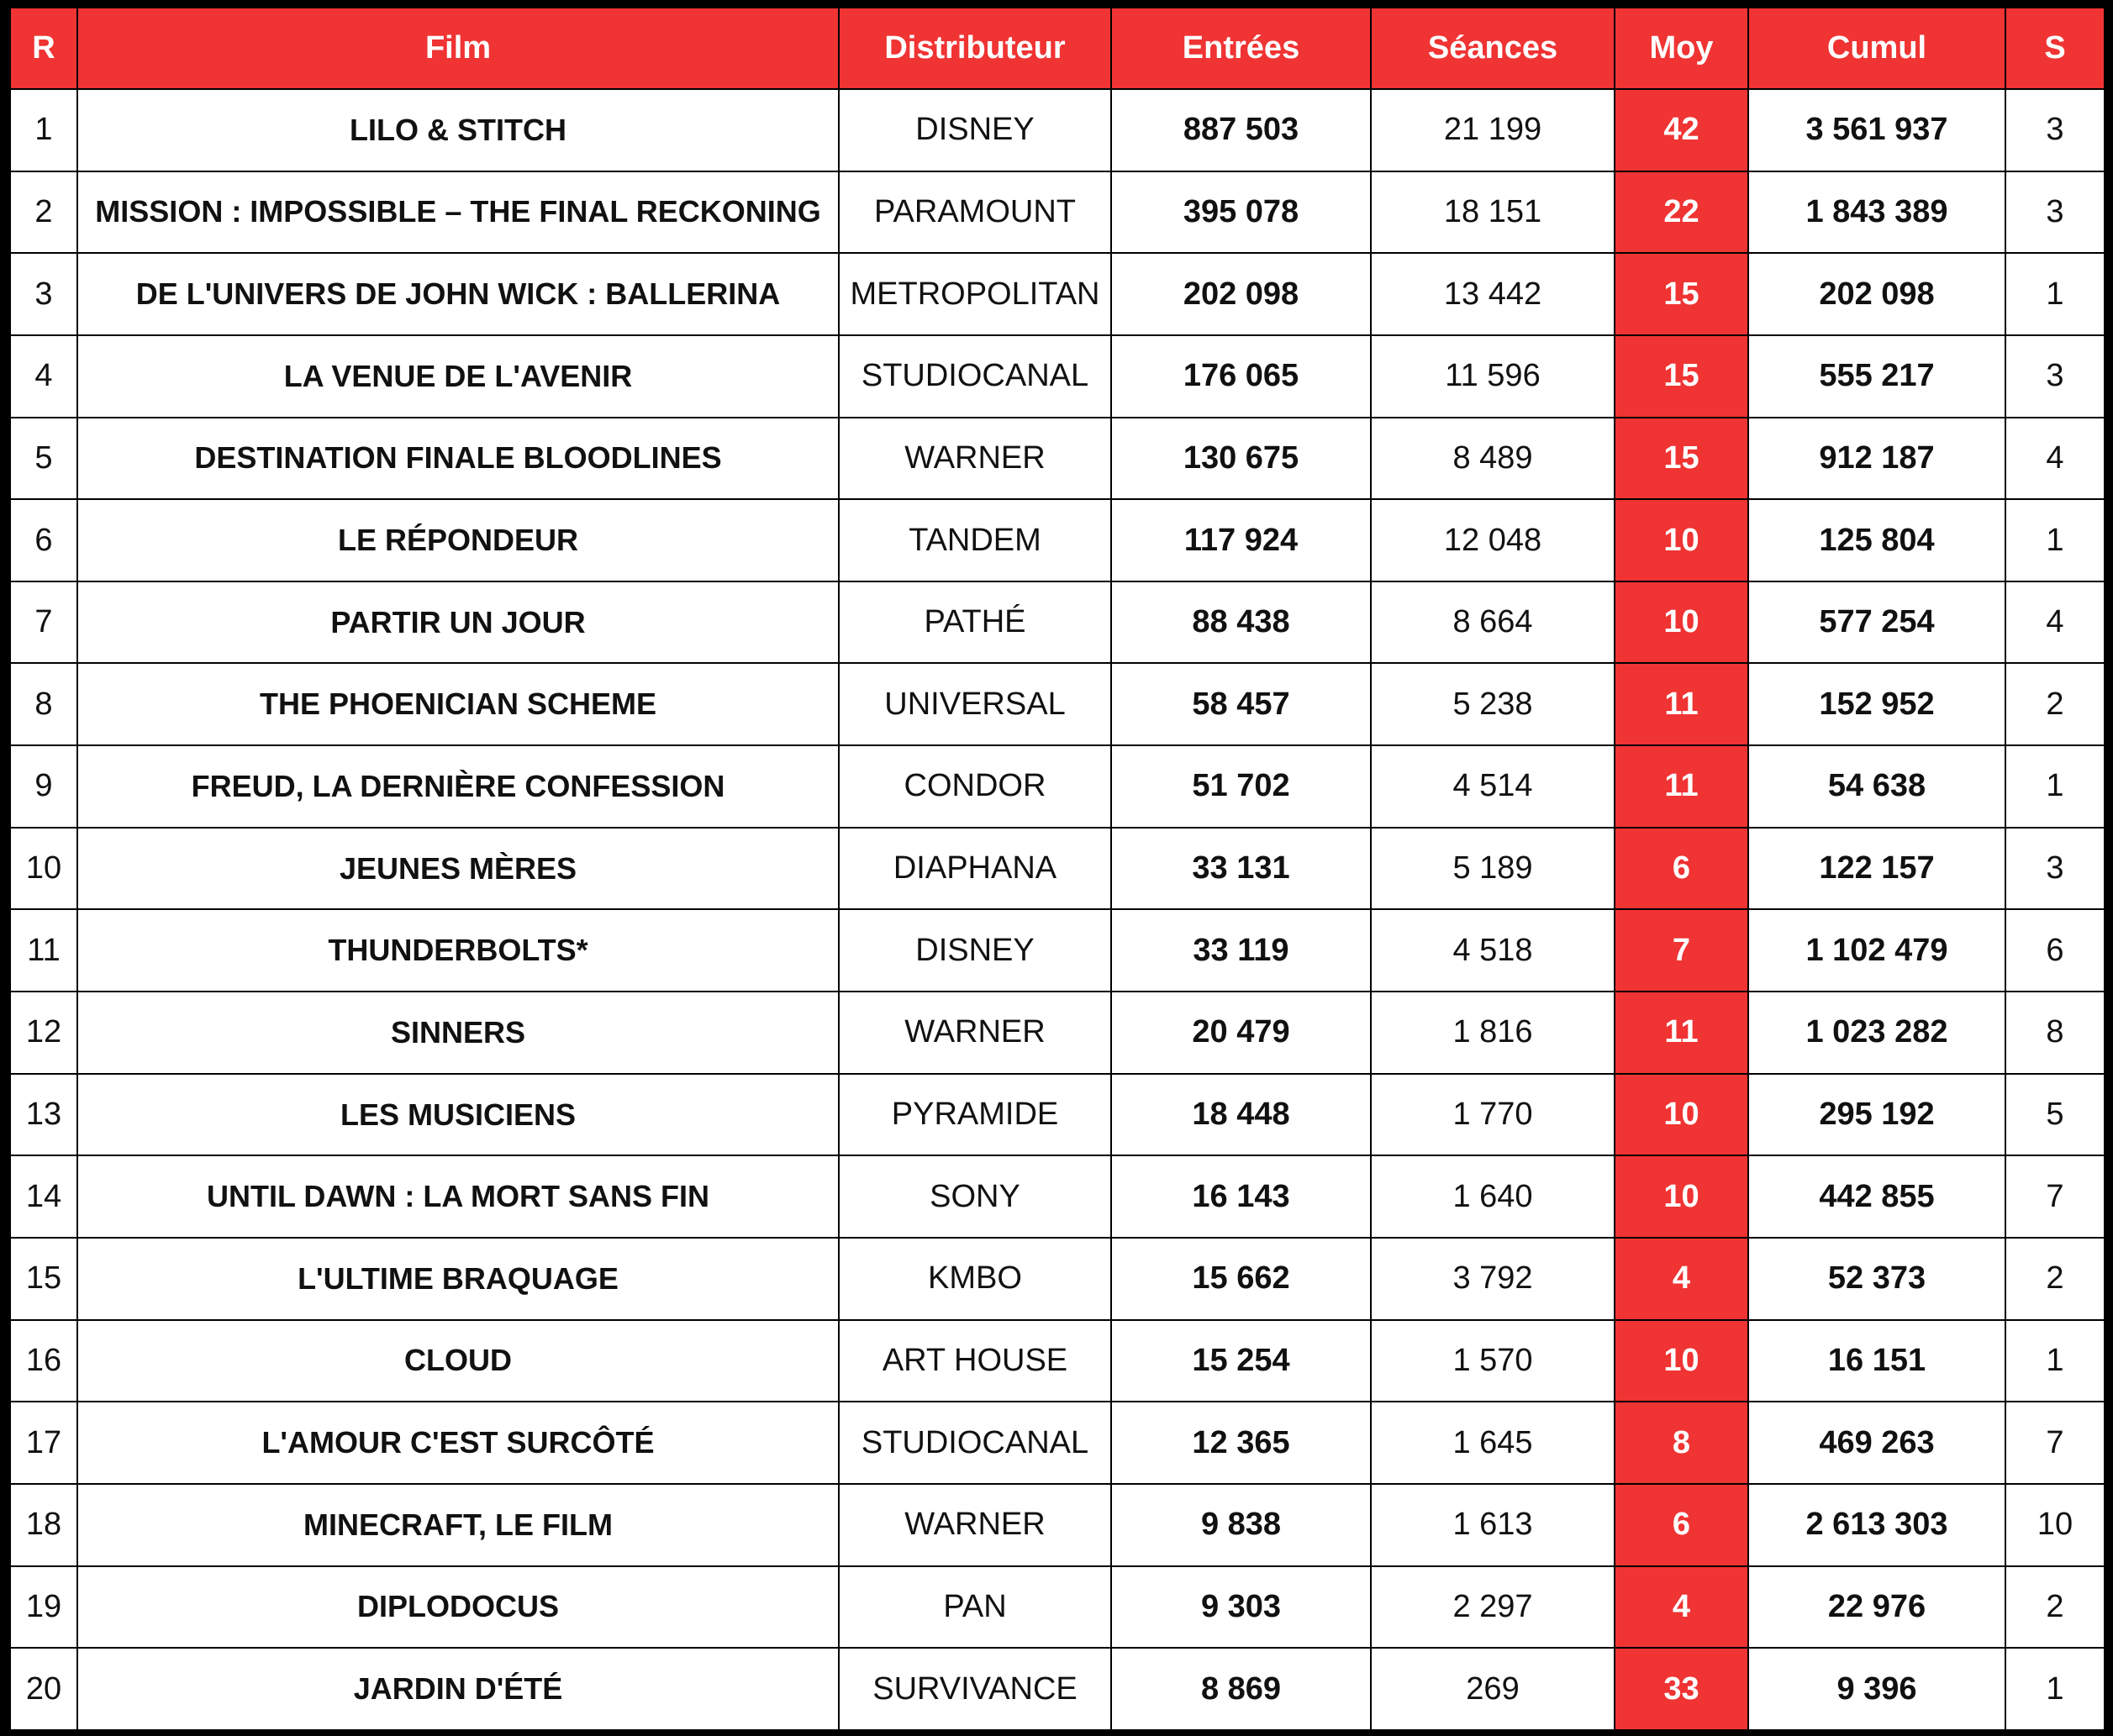  Describe the element at coordinates (1876, 622) in the screenshot. I see `cumulative-cell: 577 254` at that location.